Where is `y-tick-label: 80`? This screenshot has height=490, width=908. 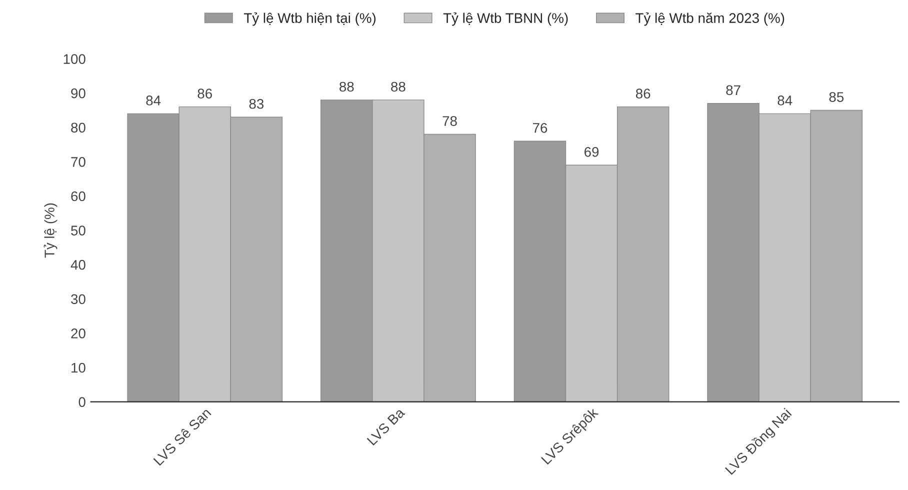
y-tick-label: 80 is located at coordinates (78, 127).